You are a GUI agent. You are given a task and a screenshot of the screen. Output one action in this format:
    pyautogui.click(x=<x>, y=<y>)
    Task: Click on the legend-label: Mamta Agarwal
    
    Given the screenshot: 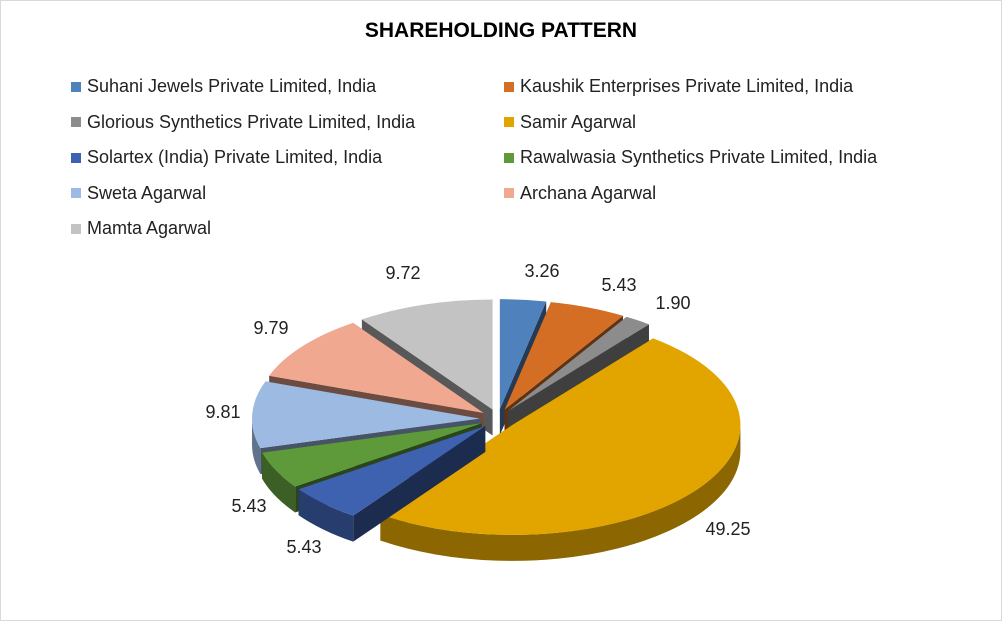 What is the action you would take?
    pyautogui.click(x=149, y=228)
    